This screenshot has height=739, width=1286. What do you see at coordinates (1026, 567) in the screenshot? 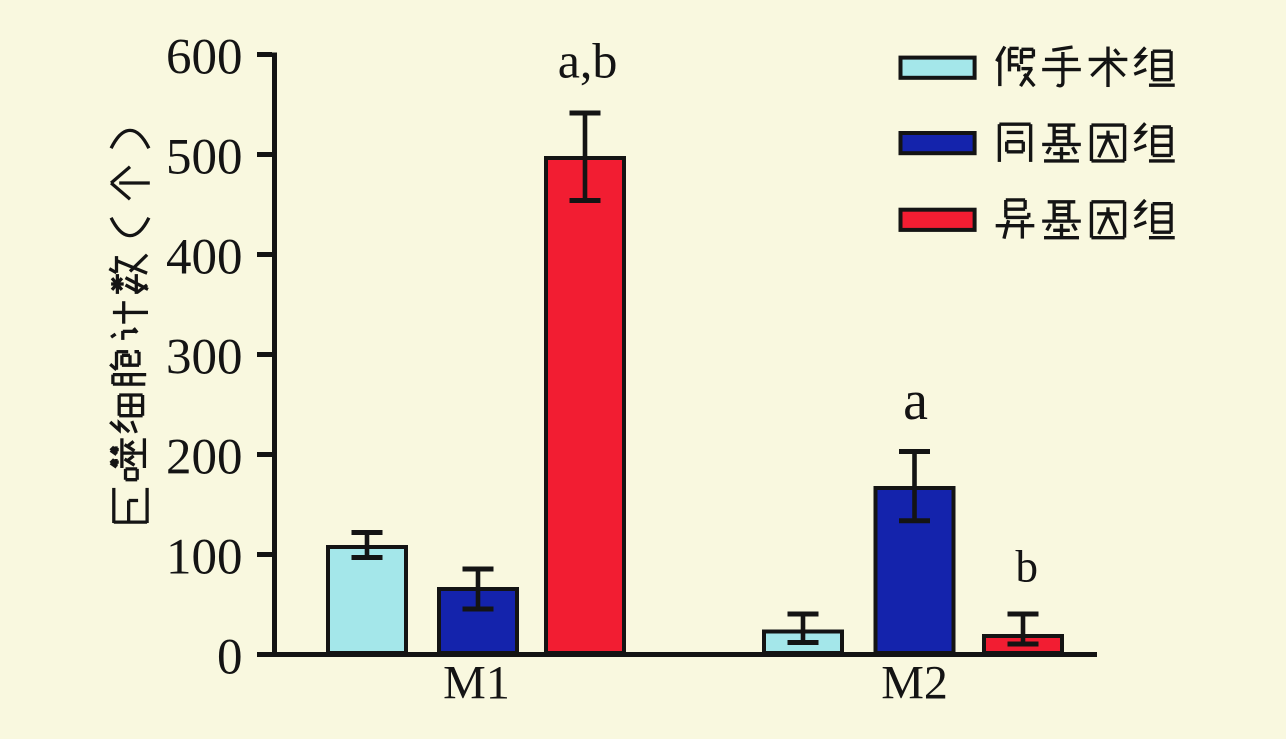
I see `svg-text: b` at bounding box center [1026, 567].